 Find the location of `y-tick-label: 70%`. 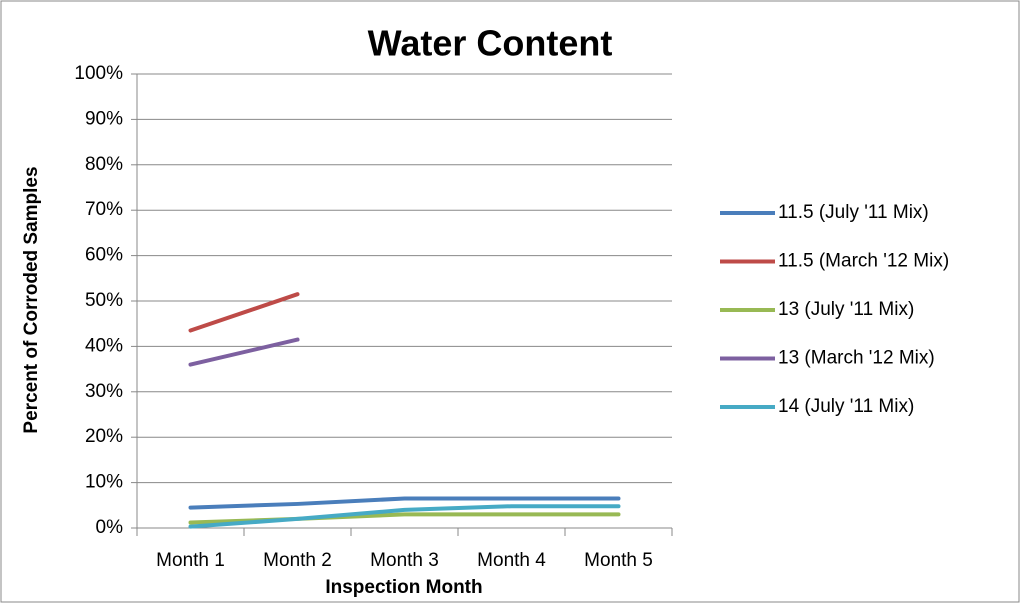

y-tick-label: 70% is located at coordinates (104, 209).